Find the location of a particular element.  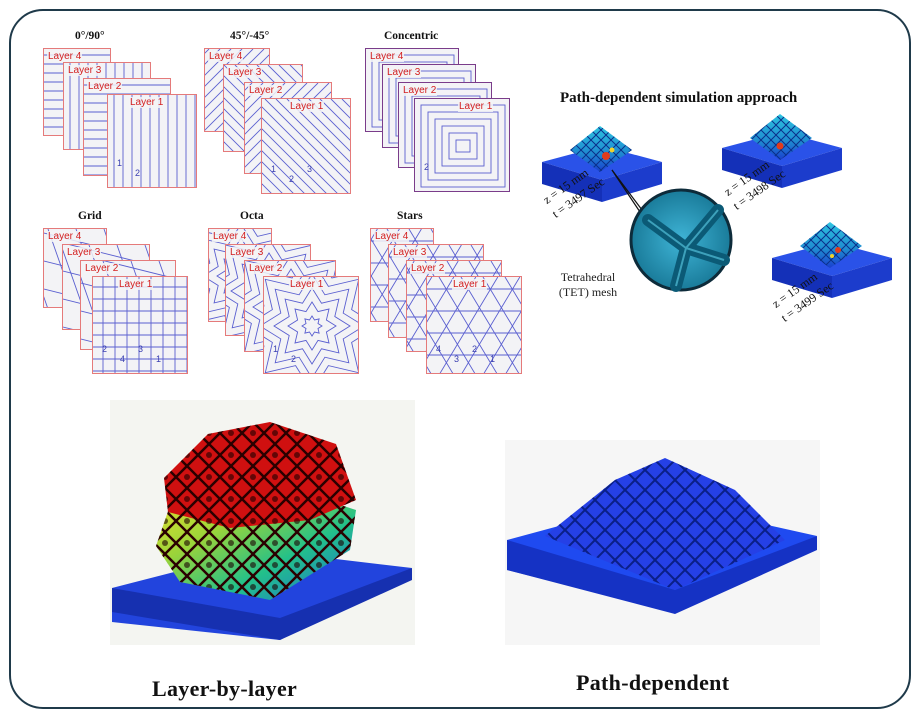

caption-layer-by-layer: Layer-by-layer is located at coordinates (225, 688).